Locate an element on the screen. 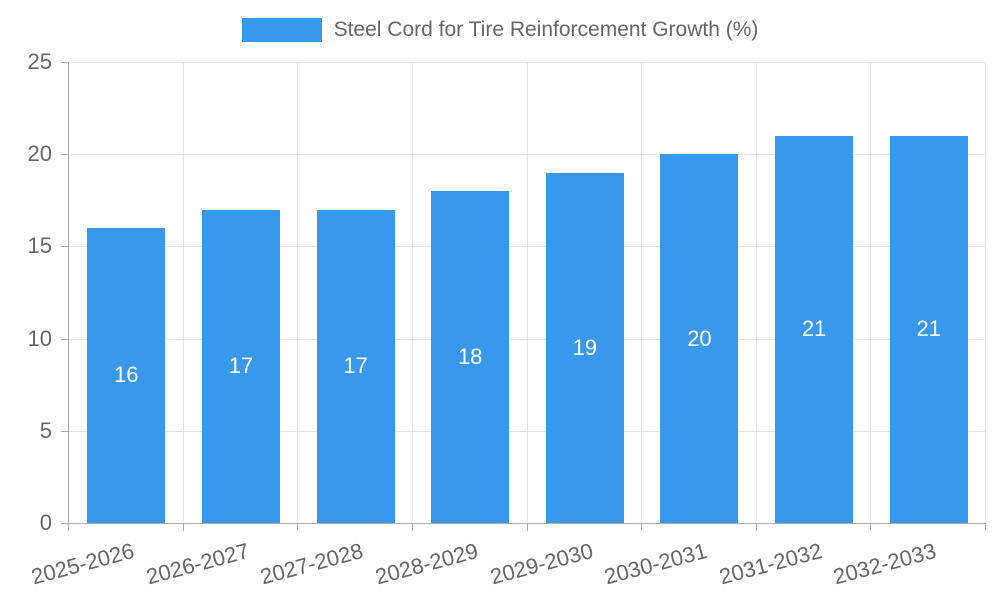 The image size is (1000, 600). bar-2031-2032: 21 is located at coordinates (814, 329).